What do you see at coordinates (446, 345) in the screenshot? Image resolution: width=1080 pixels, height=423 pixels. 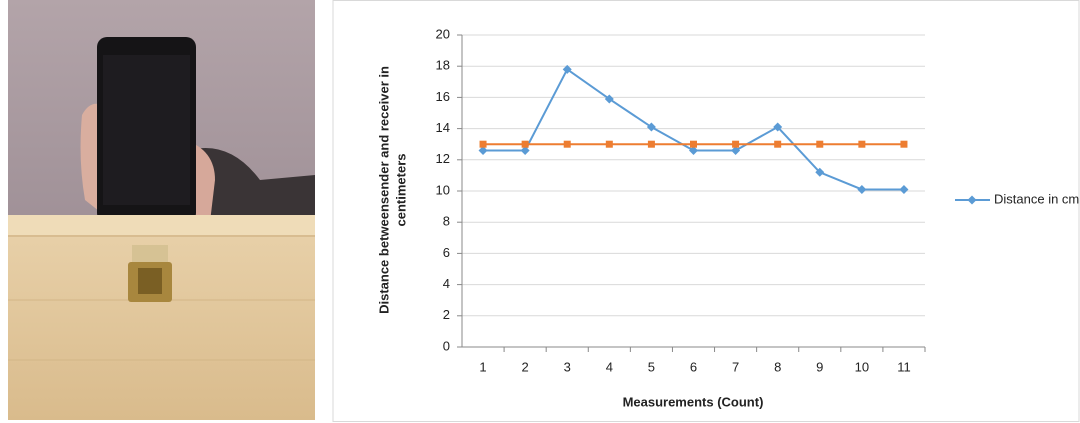 I see `y-tick-label: 0` at bounding box center [446, 345].